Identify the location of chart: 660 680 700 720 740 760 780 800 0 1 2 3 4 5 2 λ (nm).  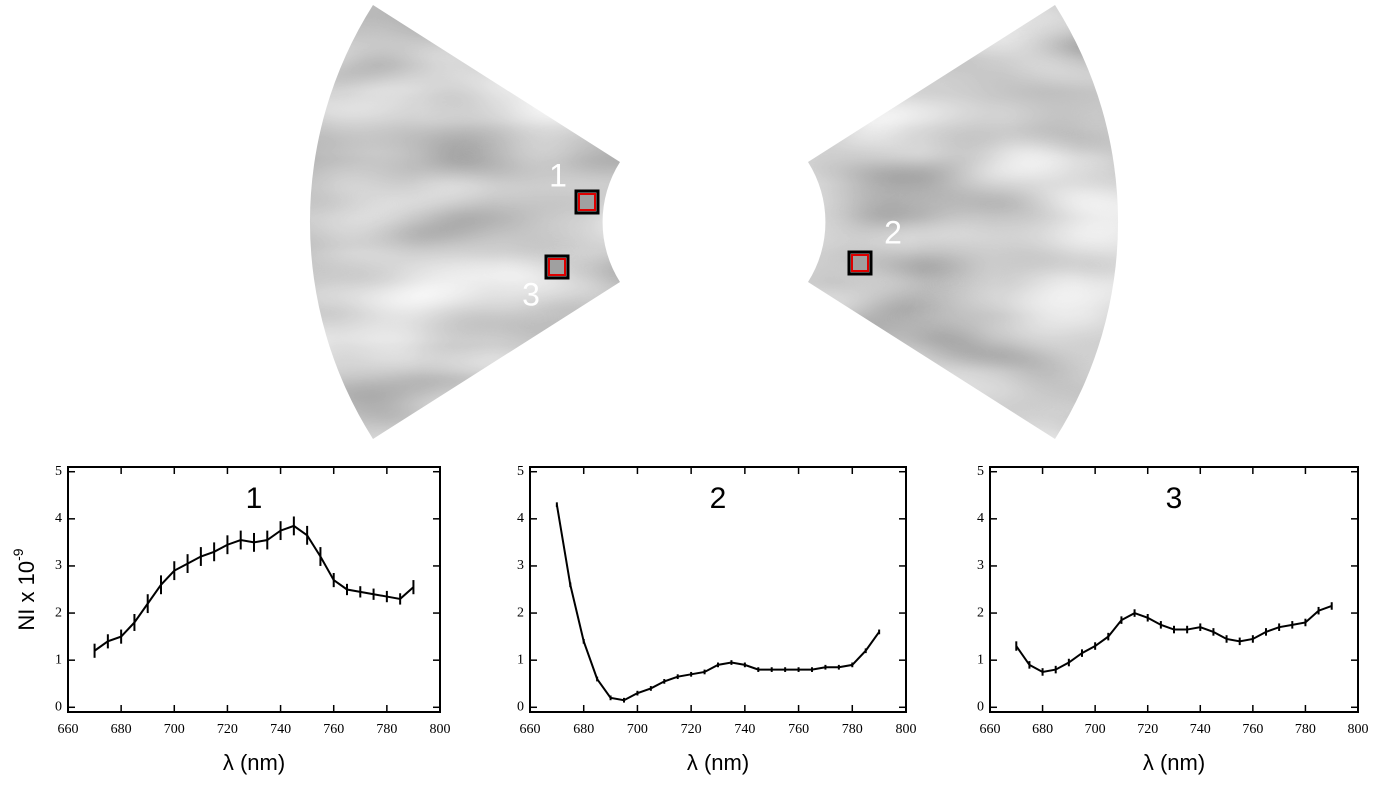
(717, 619).